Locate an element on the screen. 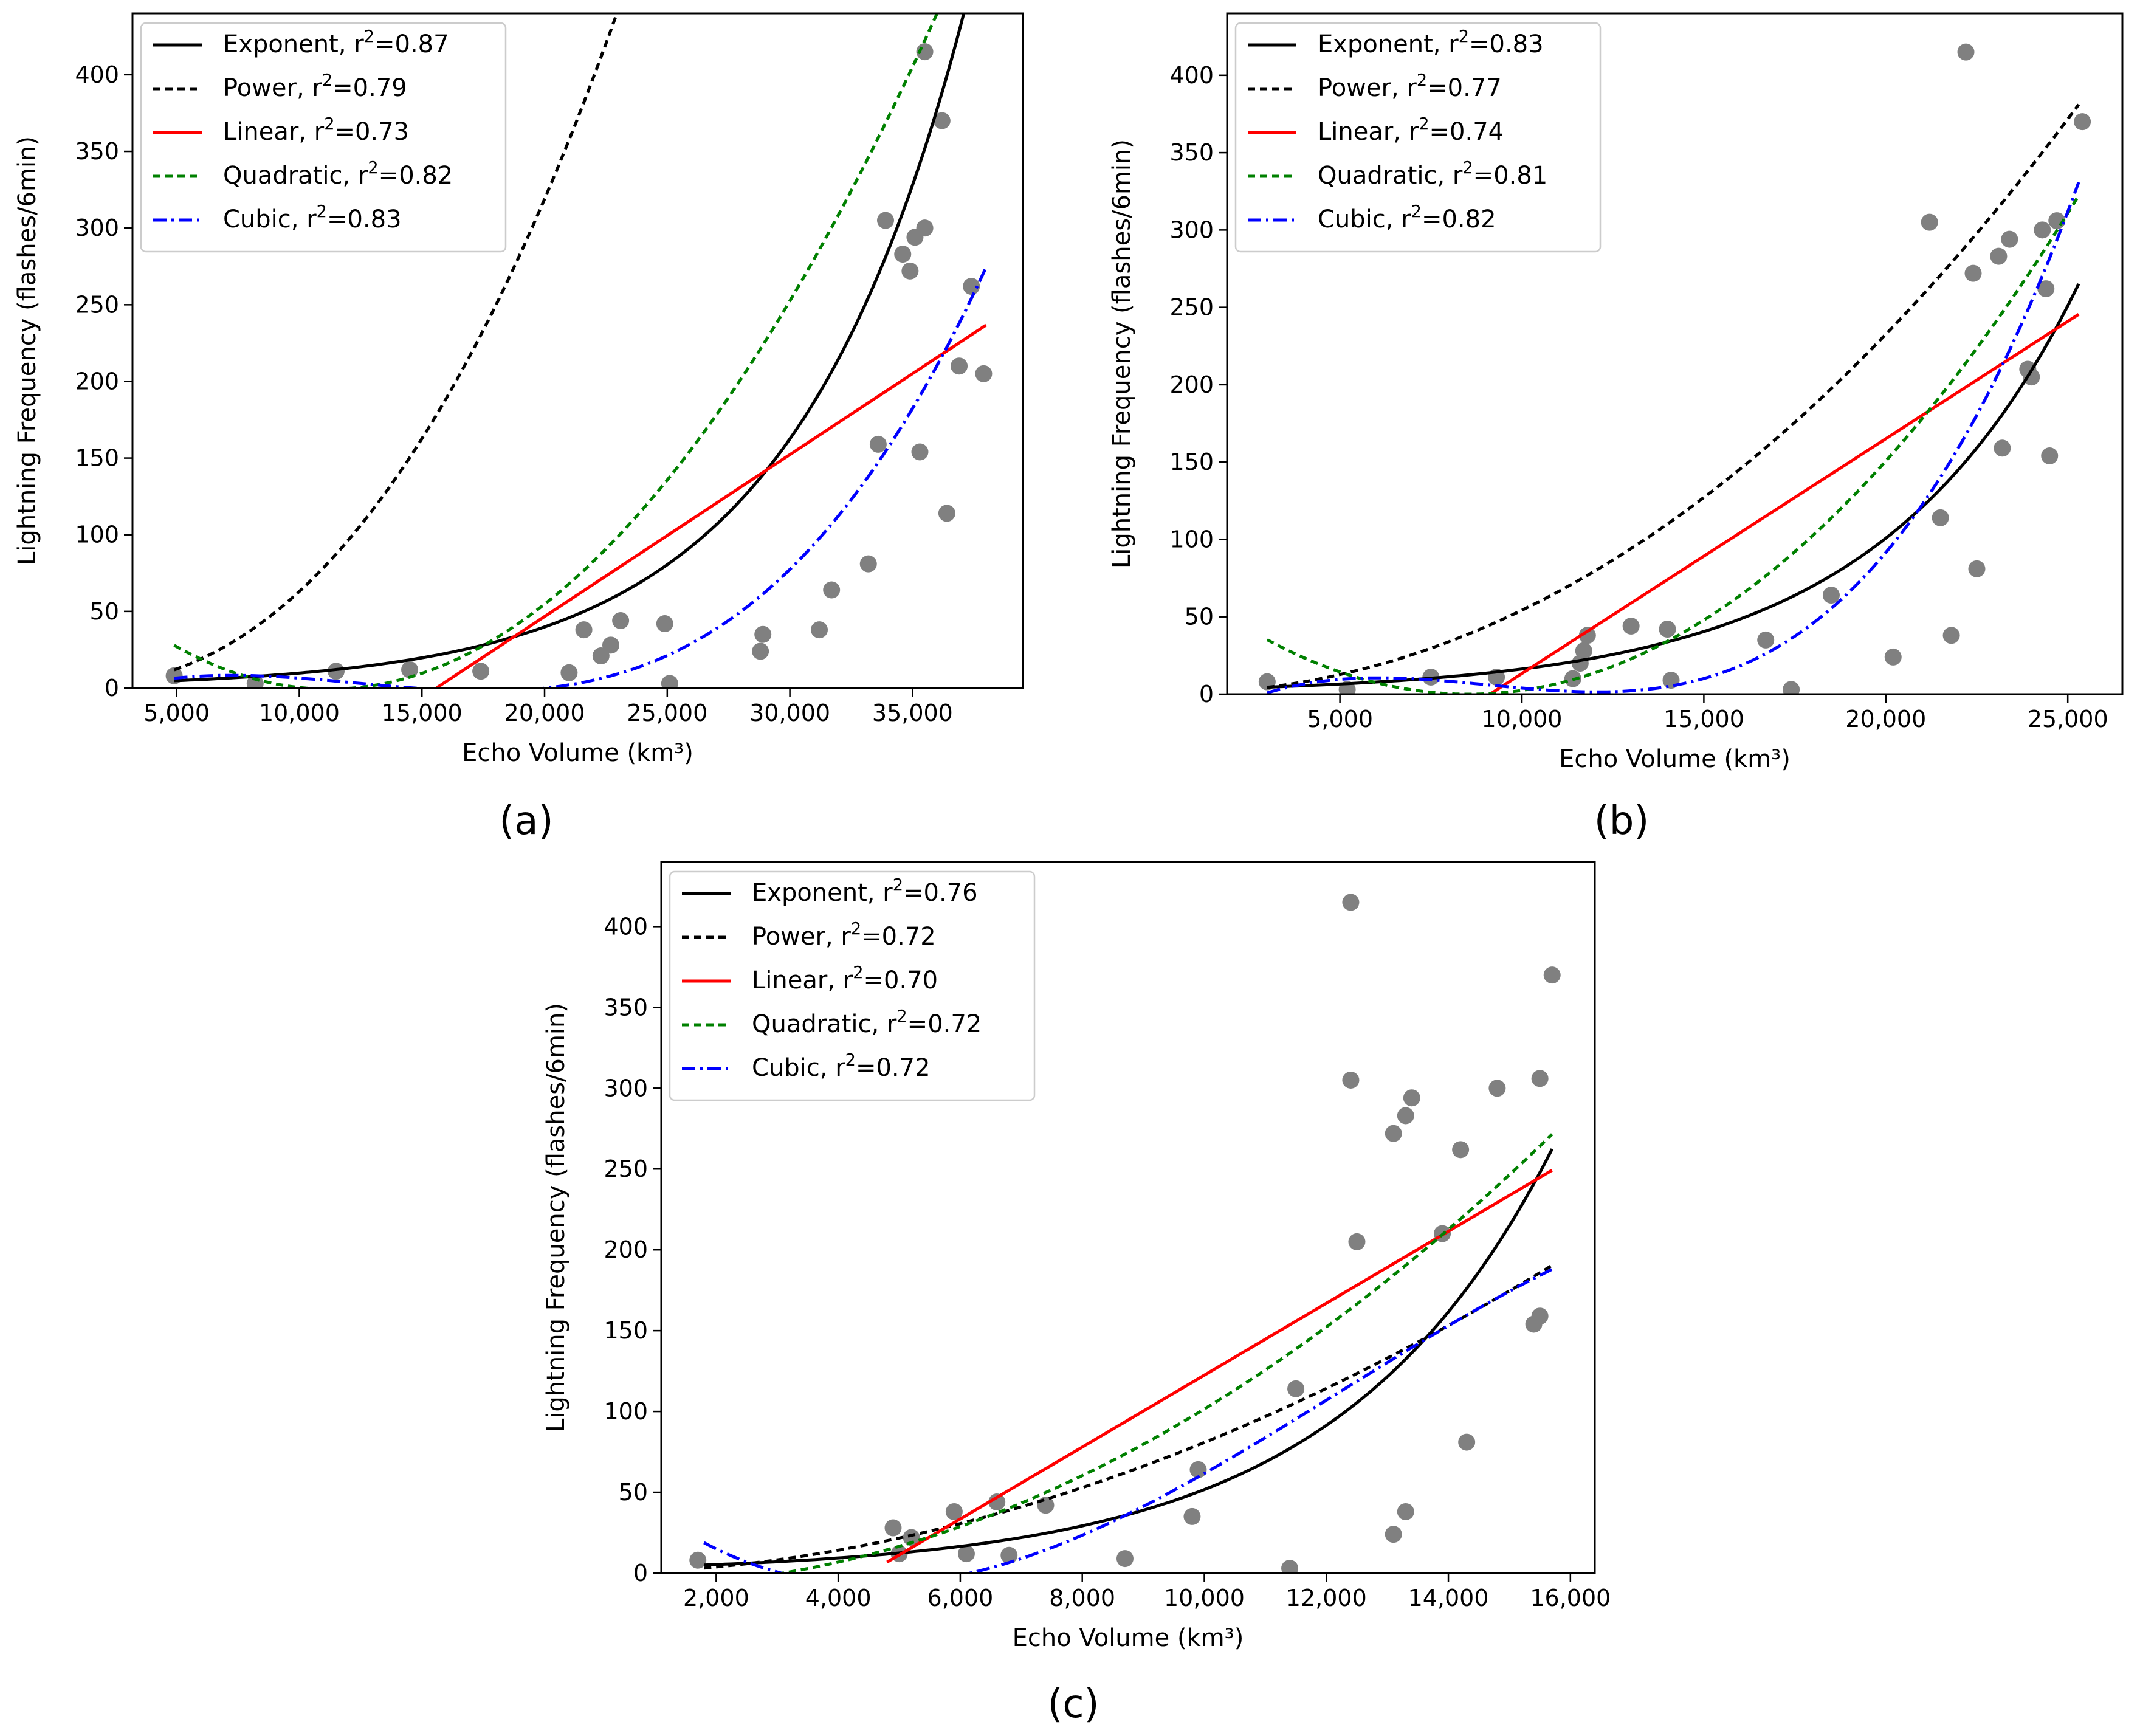 This screenshot has height=1736, width=2140. x-tick-label: 6,000 is located at coordinates (960, 1598).